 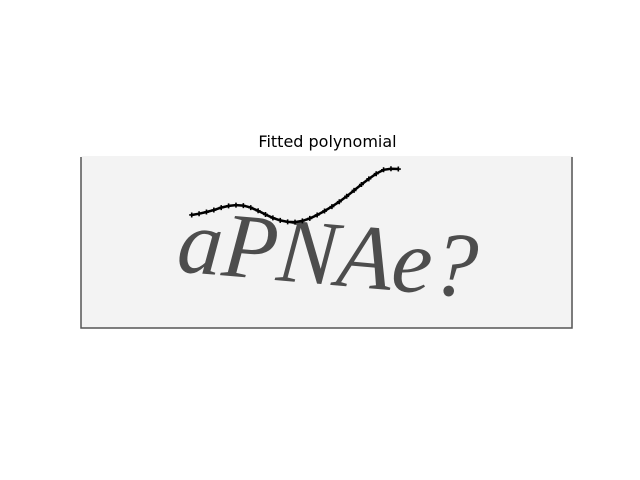 I want to click on plot-title: Fitted polynomial, so click(x=327, y=141).